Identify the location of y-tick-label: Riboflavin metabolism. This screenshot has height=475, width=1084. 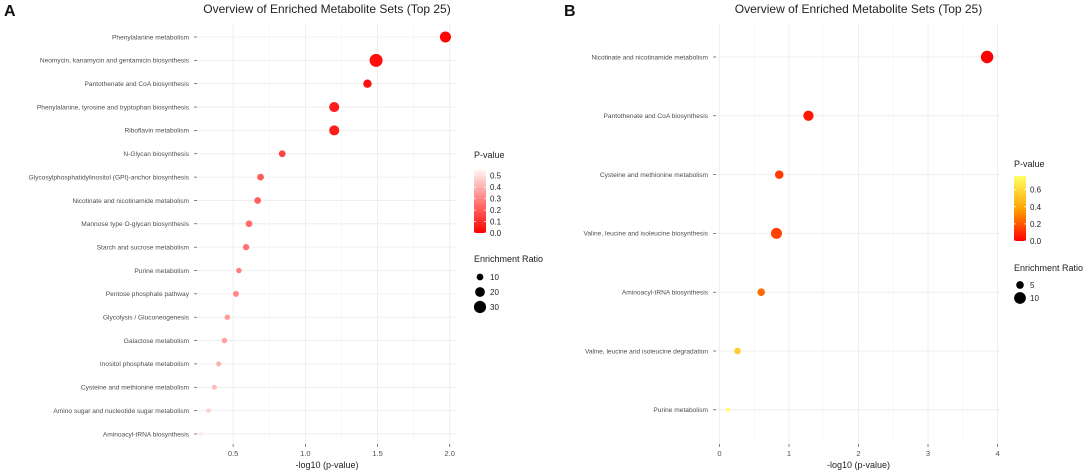
(157, 131).